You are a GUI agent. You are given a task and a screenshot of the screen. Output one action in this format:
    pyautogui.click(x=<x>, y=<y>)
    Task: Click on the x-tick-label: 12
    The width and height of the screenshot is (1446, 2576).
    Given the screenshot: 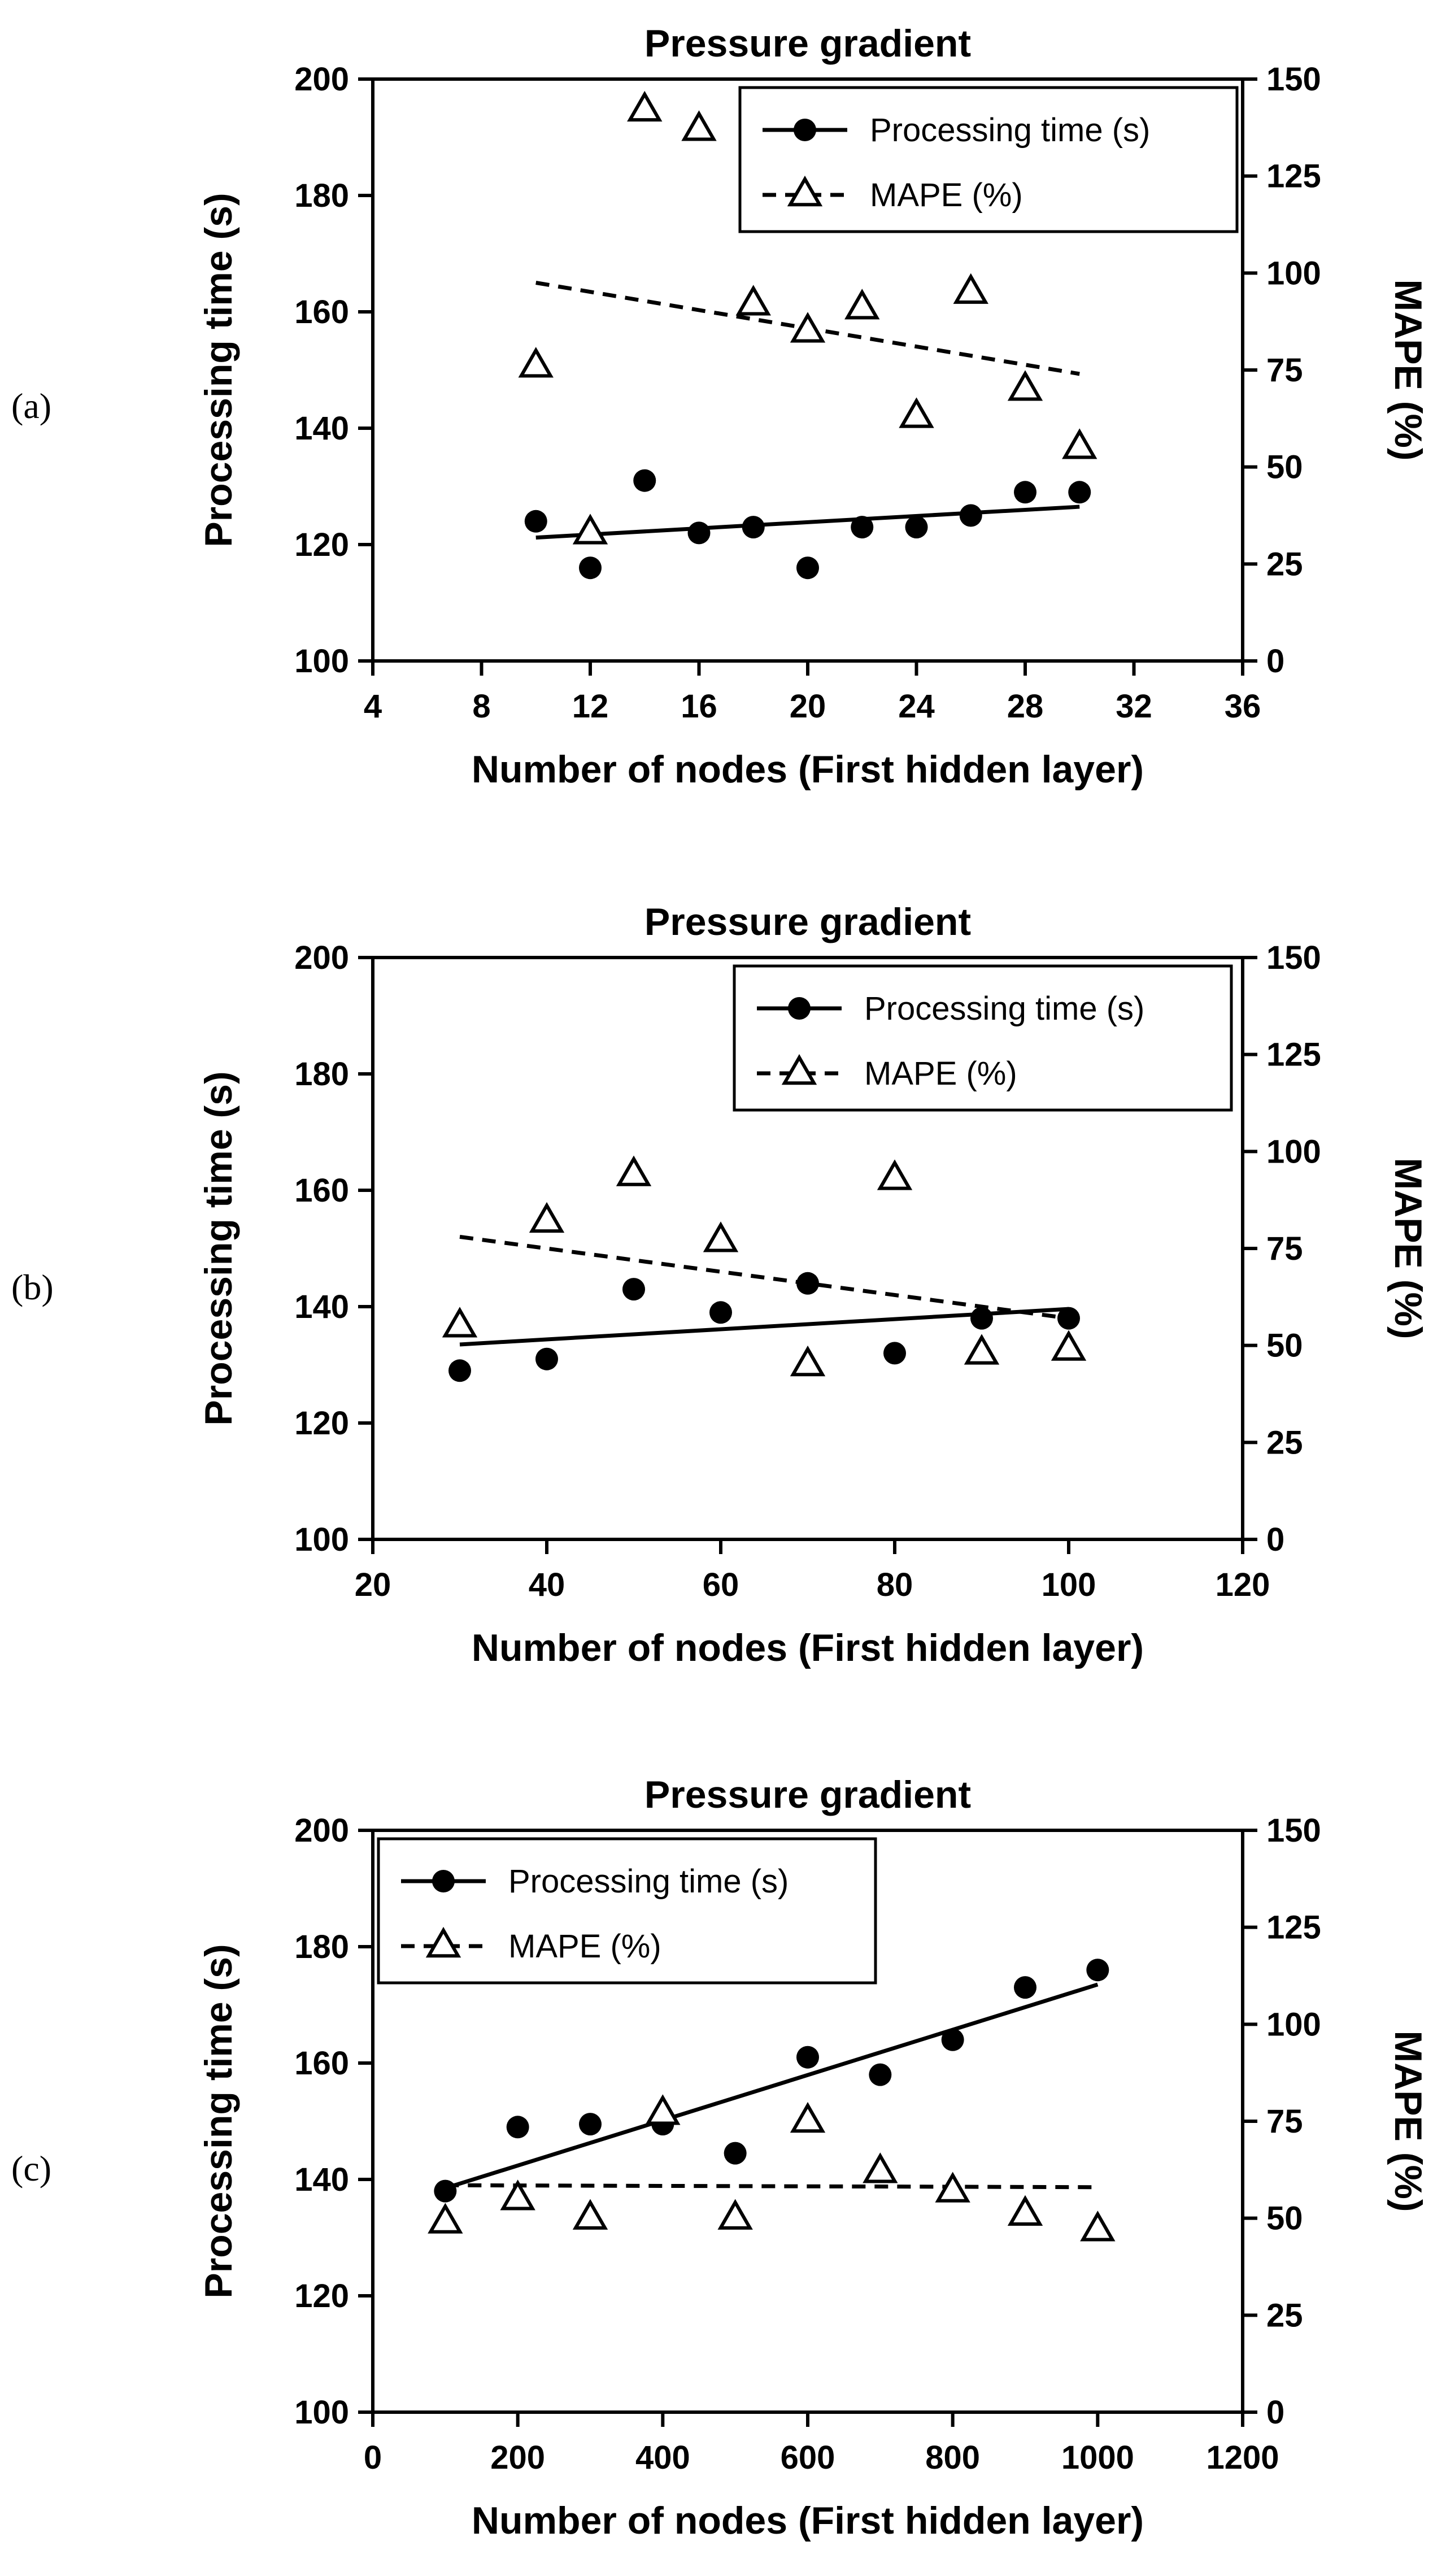 What is the action you would take?
    pyautogui.click(x=590, y=706)
    